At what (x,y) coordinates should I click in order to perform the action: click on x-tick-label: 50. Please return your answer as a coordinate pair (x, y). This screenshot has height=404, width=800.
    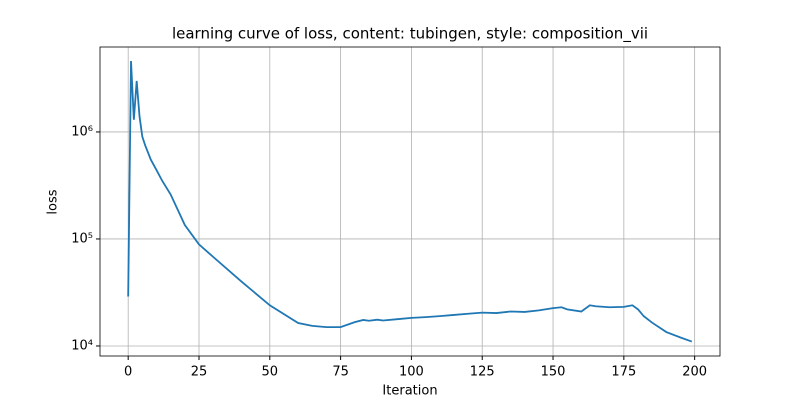
    Looking at the image, I should click on (270, 372).